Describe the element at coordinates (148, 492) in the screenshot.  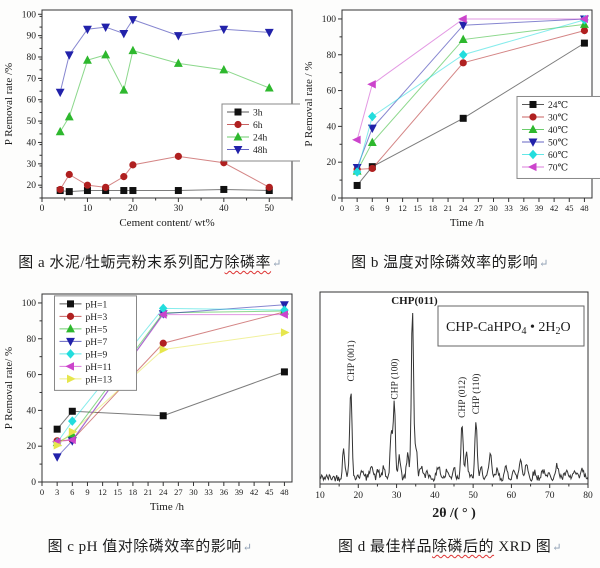
I see `x-tick-label: 21` at that location.